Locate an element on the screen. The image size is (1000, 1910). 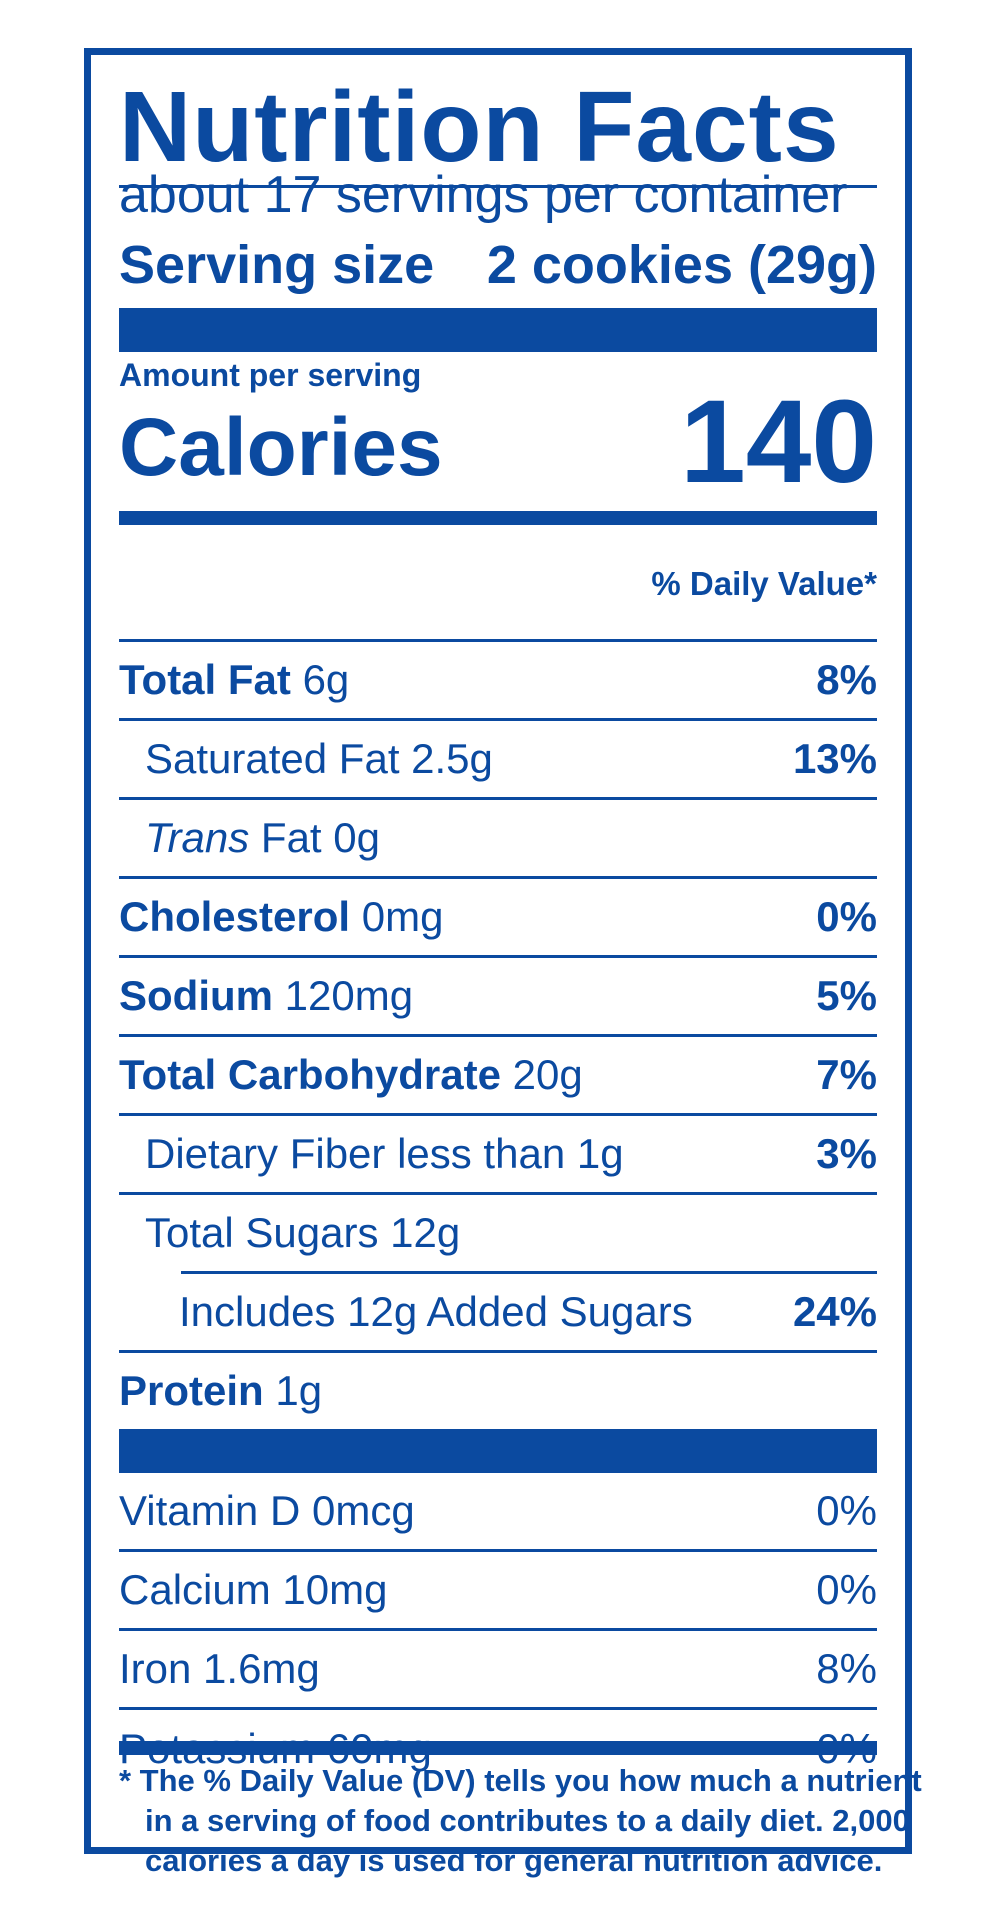
serving-size-row: Serving size 2 cookies (29g) is located at coordinates (498, 265).